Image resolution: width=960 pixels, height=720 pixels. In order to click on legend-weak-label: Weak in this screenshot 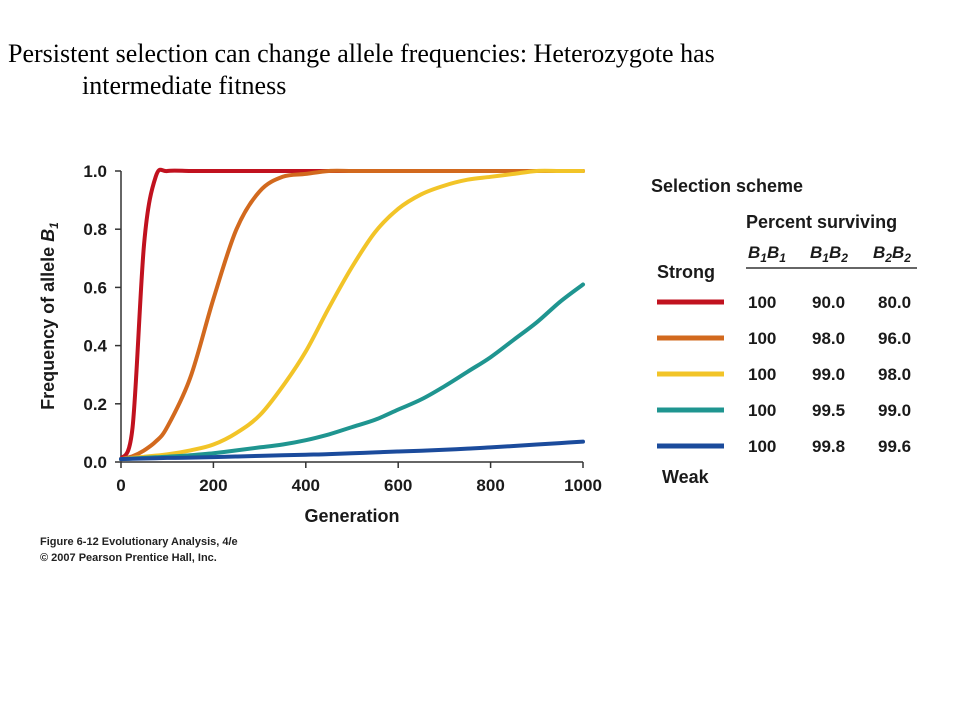, I will do `click(686, 477)`.